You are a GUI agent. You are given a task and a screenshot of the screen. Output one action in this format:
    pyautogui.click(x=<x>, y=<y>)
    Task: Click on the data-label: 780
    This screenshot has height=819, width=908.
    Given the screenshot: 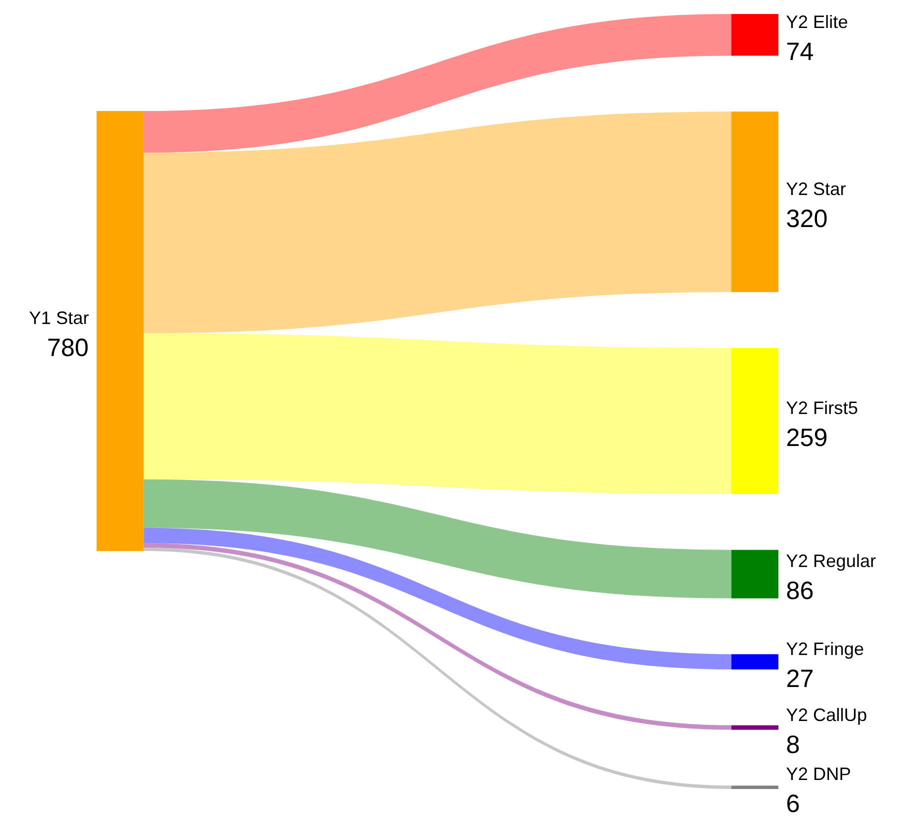 What is the action you would take?
    pyautogui.click(x=68, y=348)
    